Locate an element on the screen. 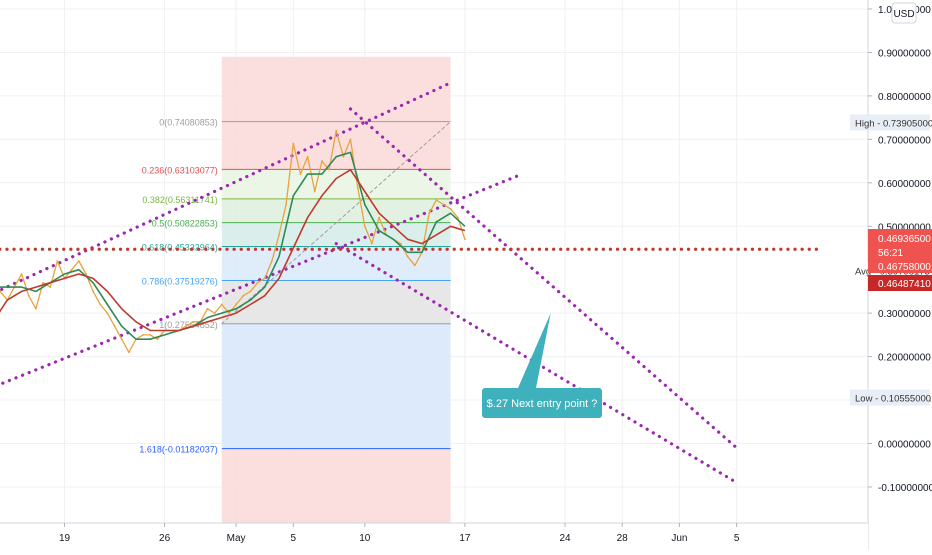  badge-high is located at coordinates (890, 122).